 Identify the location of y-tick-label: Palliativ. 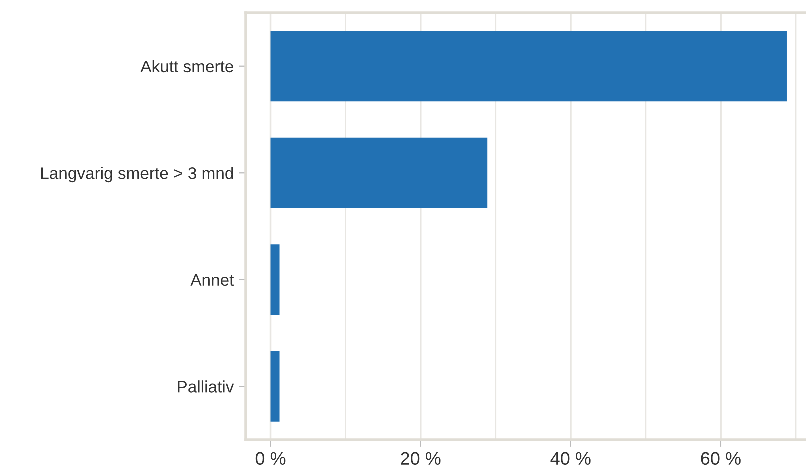
(206, 386).